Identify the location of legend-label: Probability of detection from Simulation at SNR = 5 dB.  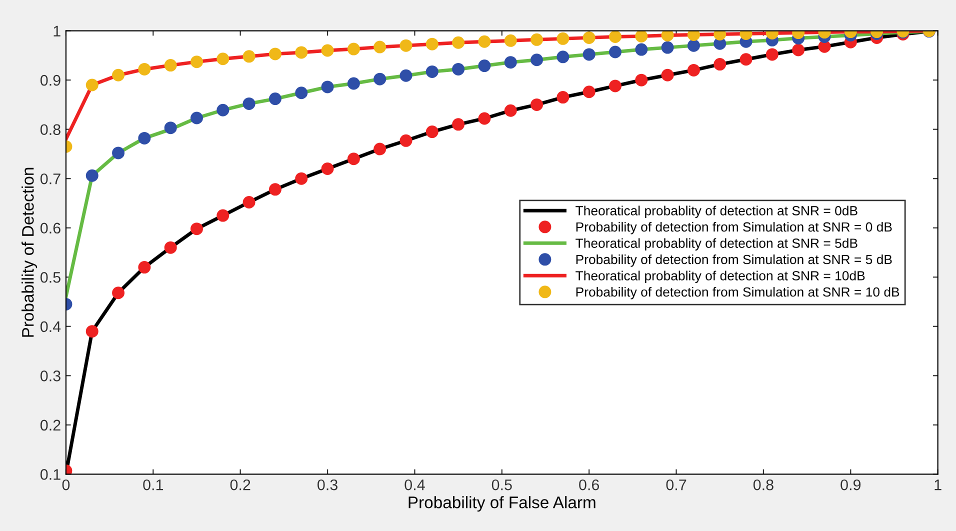
(734, 260).